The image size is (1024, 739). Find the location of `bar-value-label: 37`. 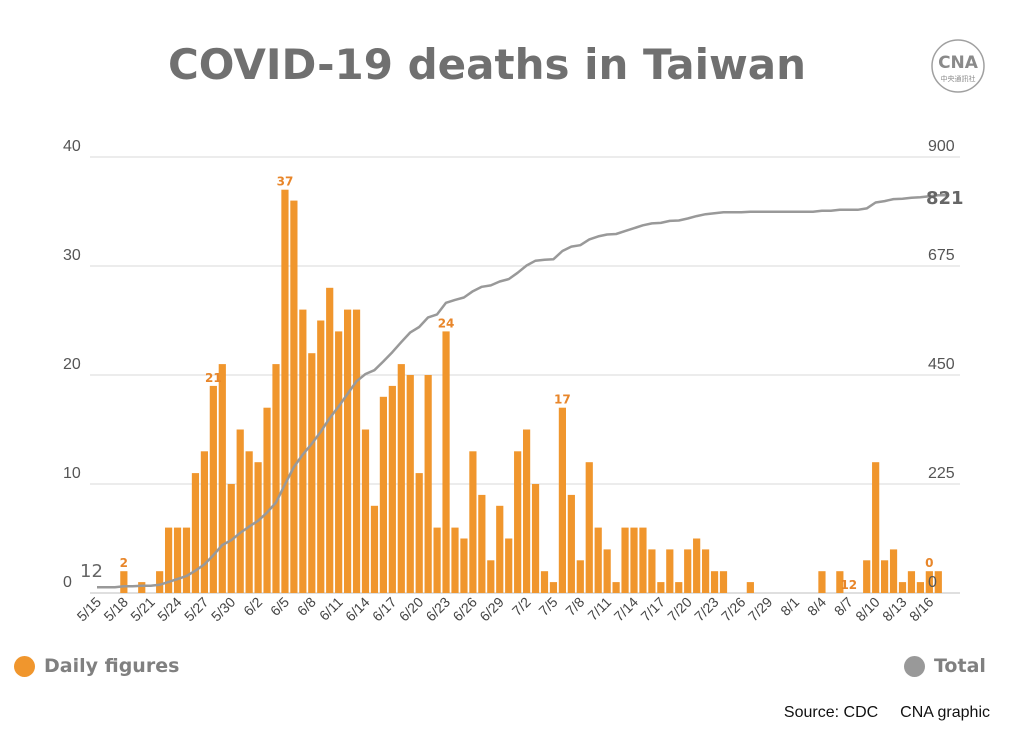

bar-value-label: 37 is located at coordinates (285, 182).